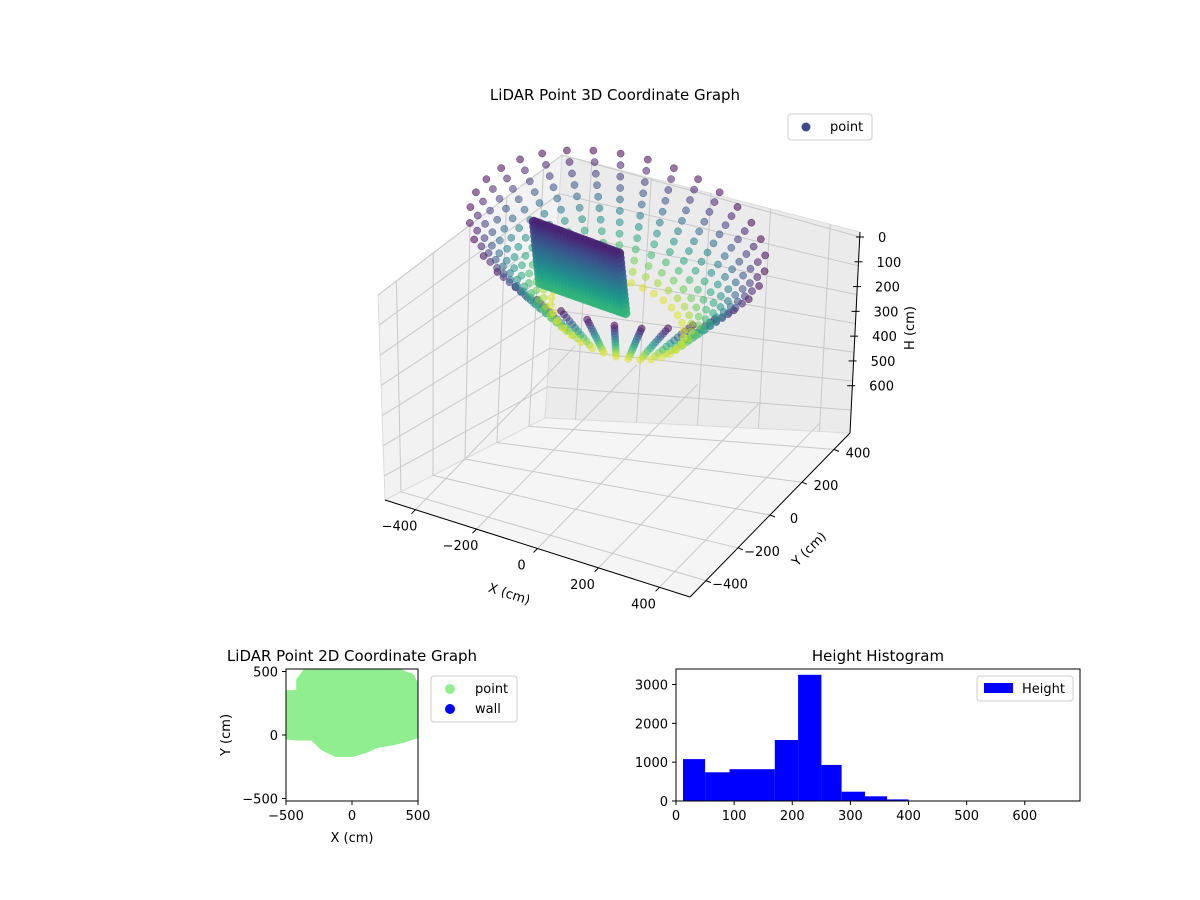 The width and height of the screenshot is (1200, 900). Describe the element at coordinates (678, 486) in the screenshot. I see `grid-x-floor` at that location.